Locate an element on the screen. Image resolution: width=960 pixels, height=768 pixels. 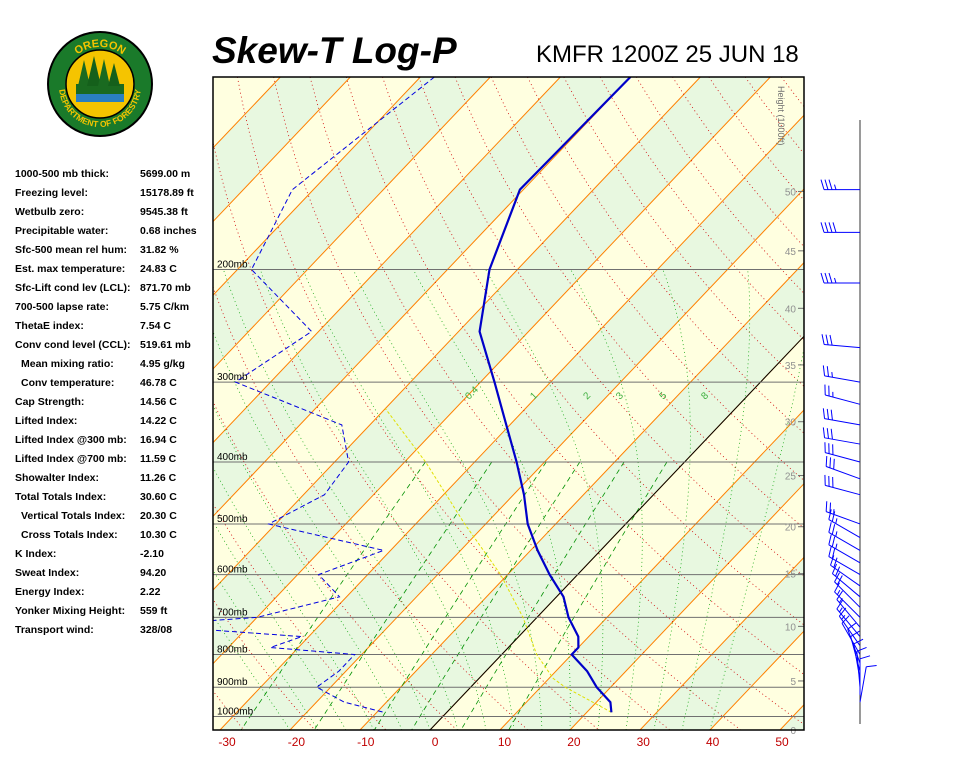
x-tick-label: -20 is located at coordinates (297, 742).